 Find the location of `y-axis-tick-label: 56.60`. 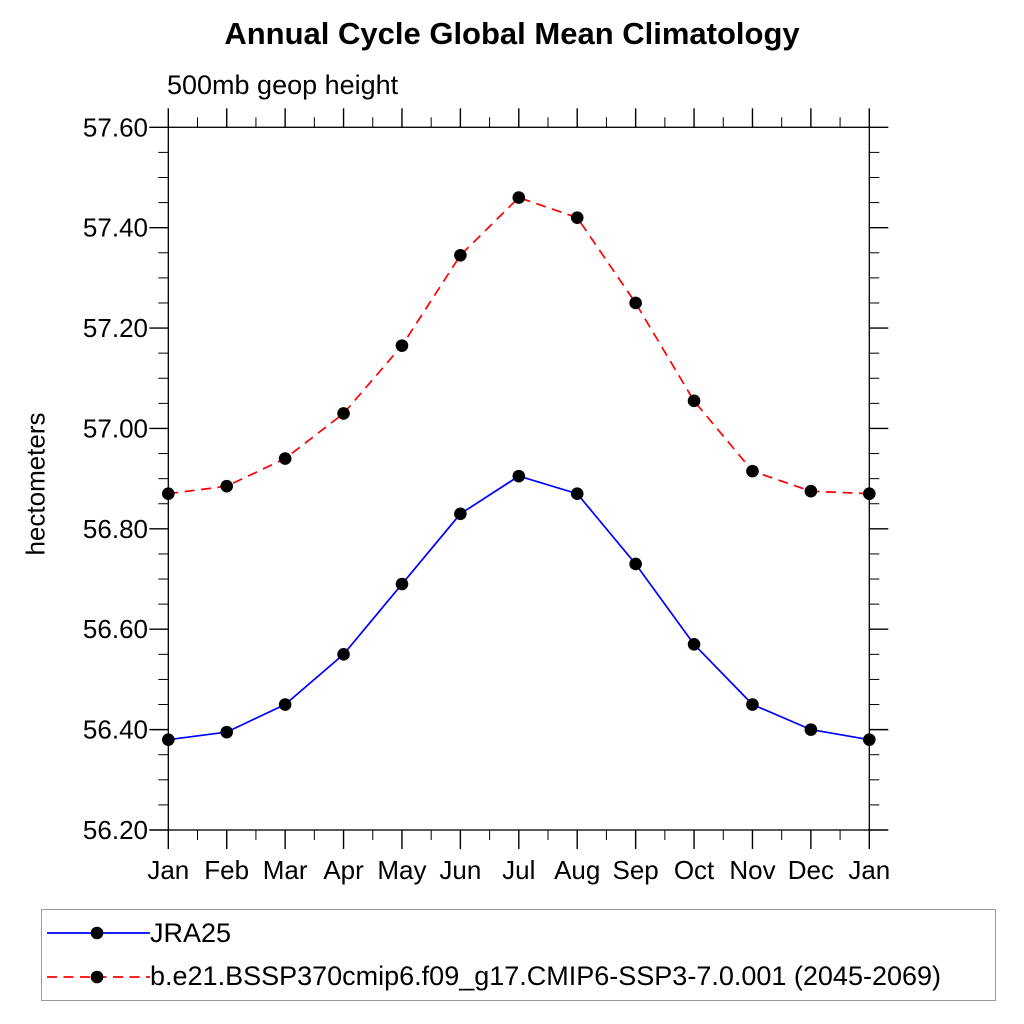

y-axis-tick-label: 56.60 is located at coordinates (115, 629).